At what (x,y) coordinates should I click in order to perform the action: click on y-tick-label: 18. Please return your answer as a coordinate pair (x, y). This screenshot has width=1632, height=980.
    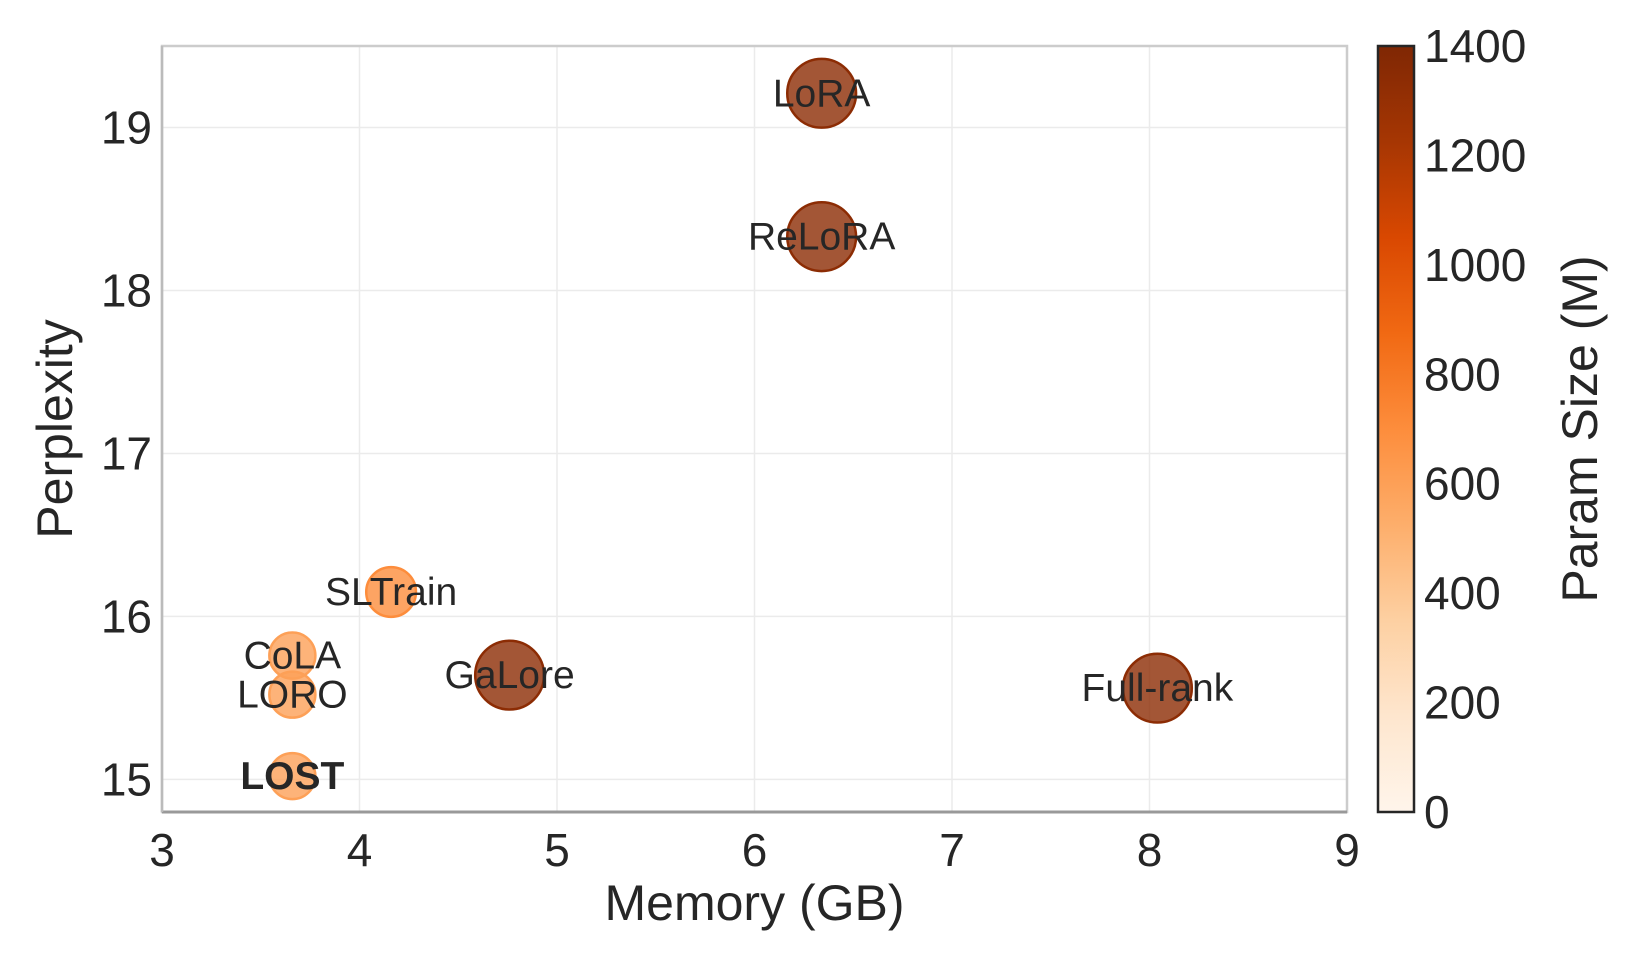
    Looking at the image, I should click on (126, 290).